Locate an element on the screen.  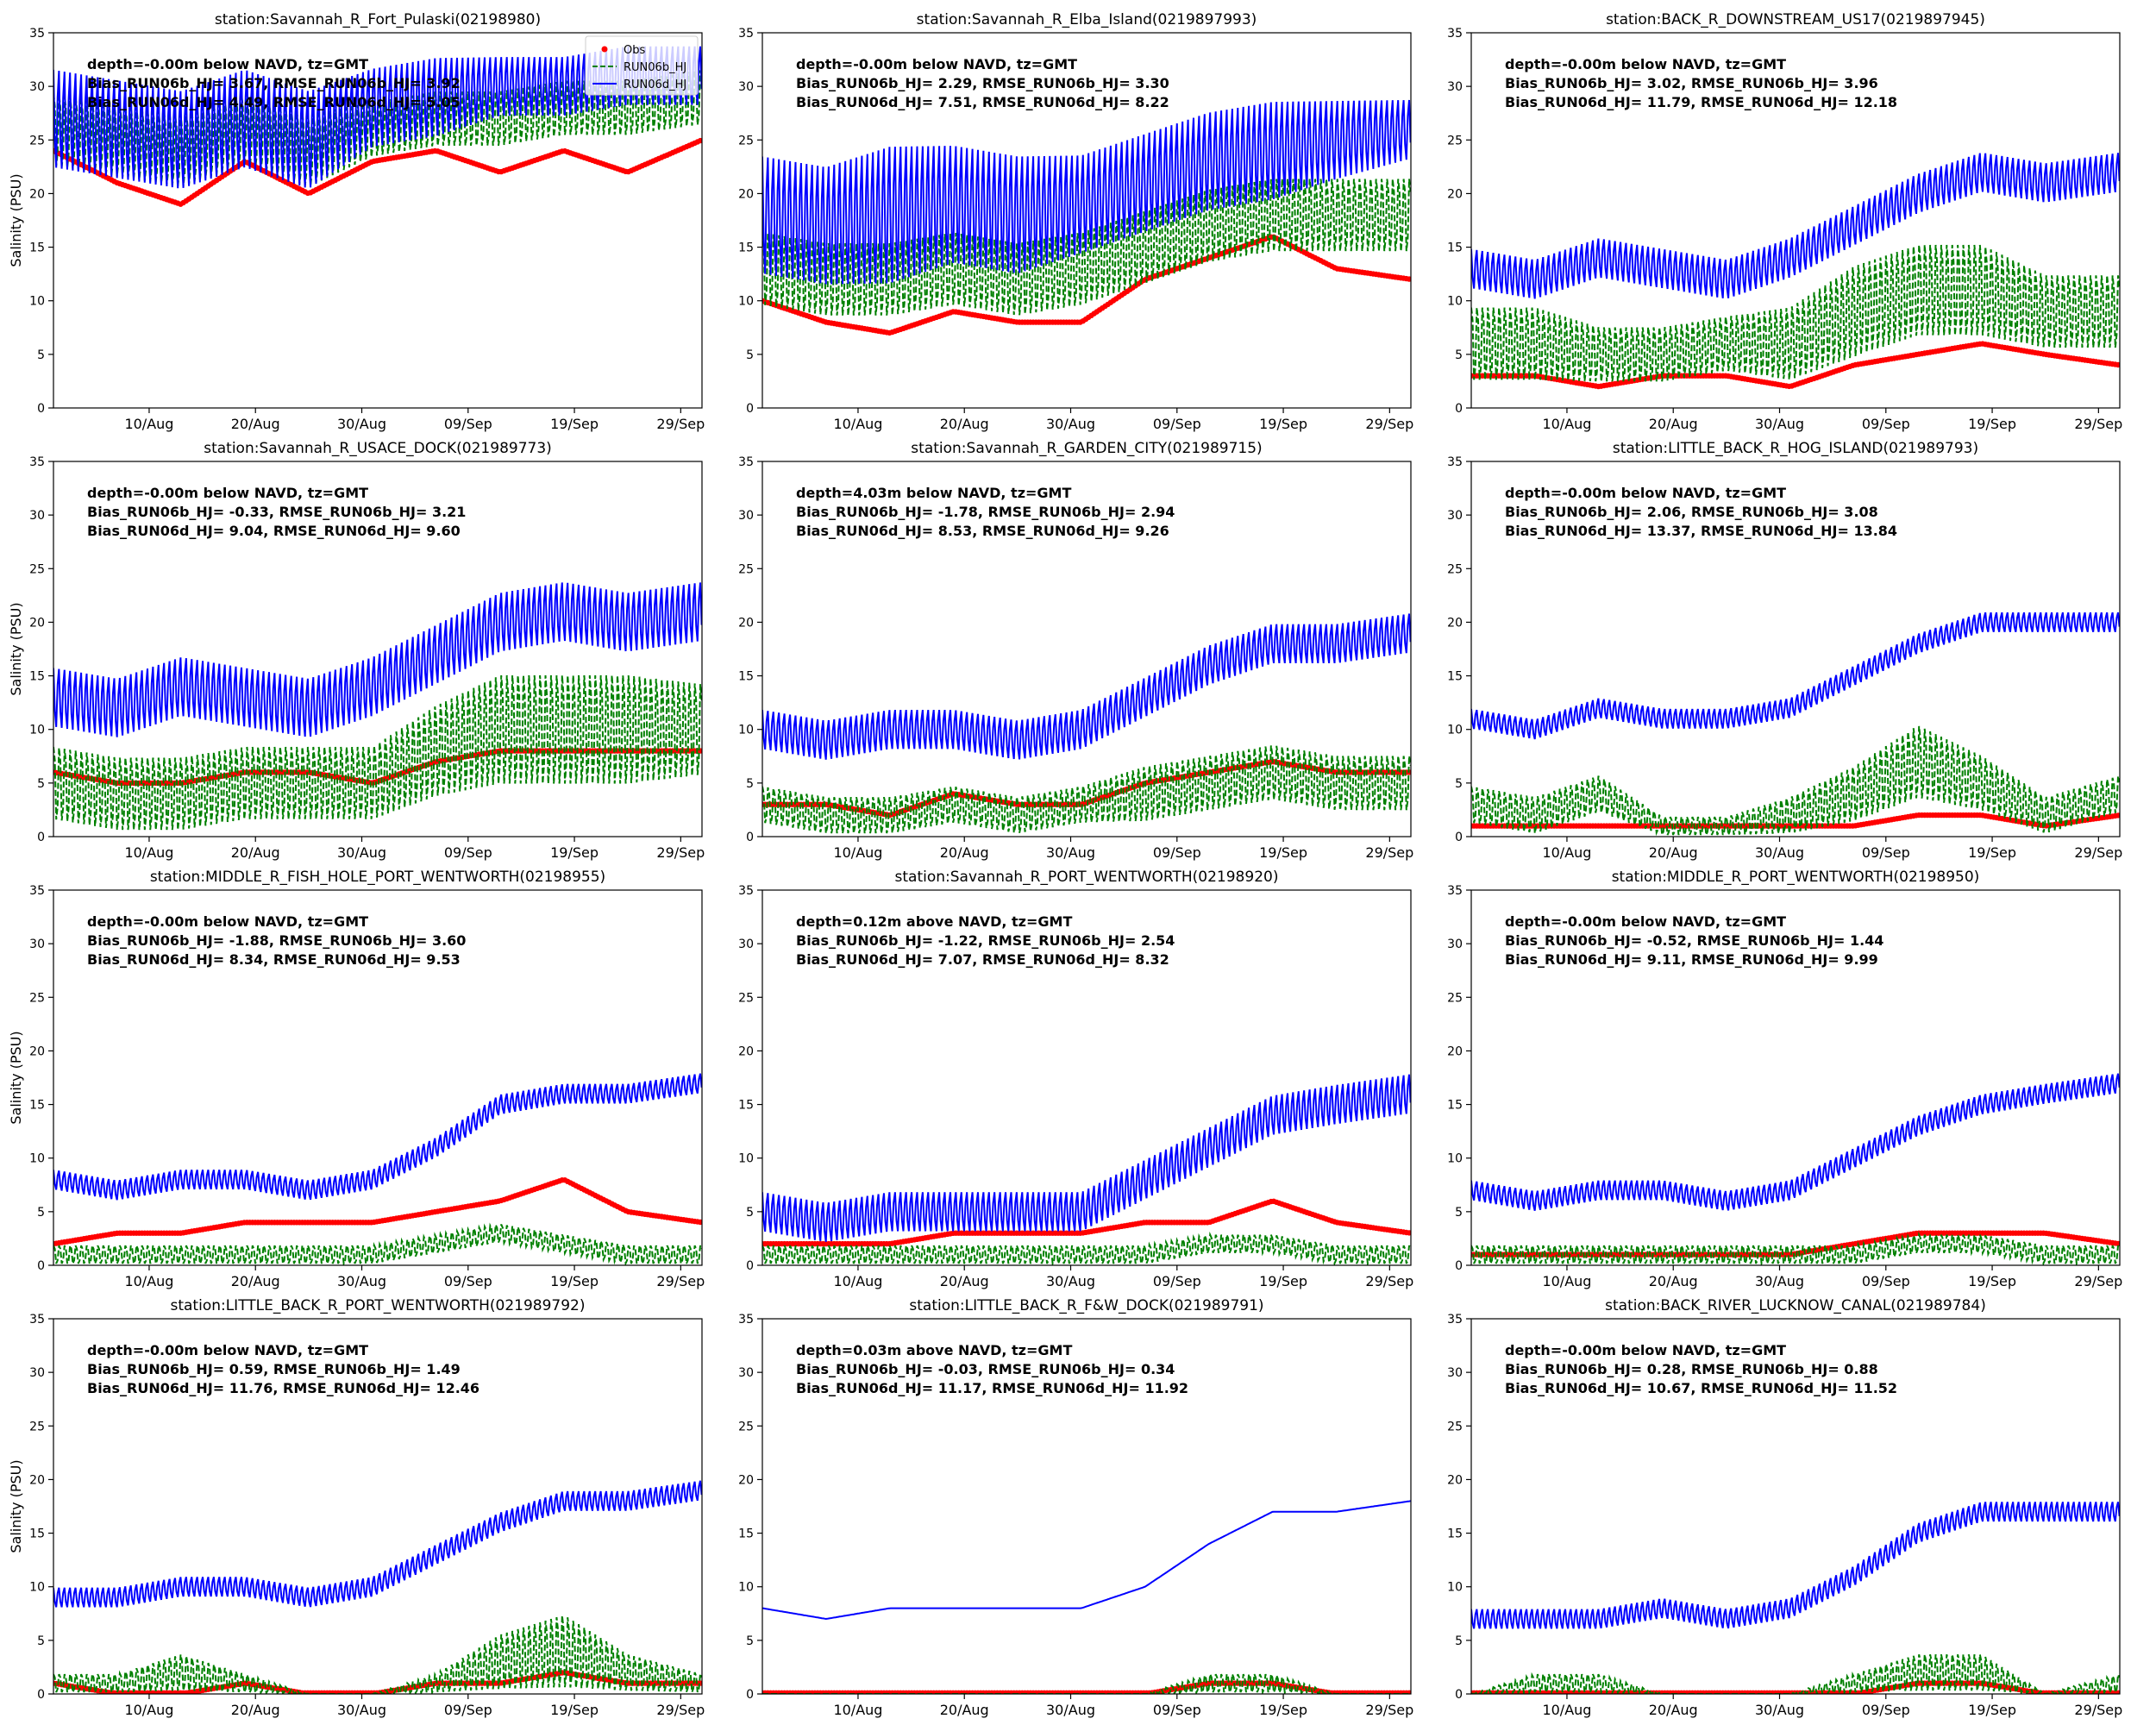
stats-annotation-line: depth=4.03m below NAVD, tz=GMT is located at coordinates (933, 493).